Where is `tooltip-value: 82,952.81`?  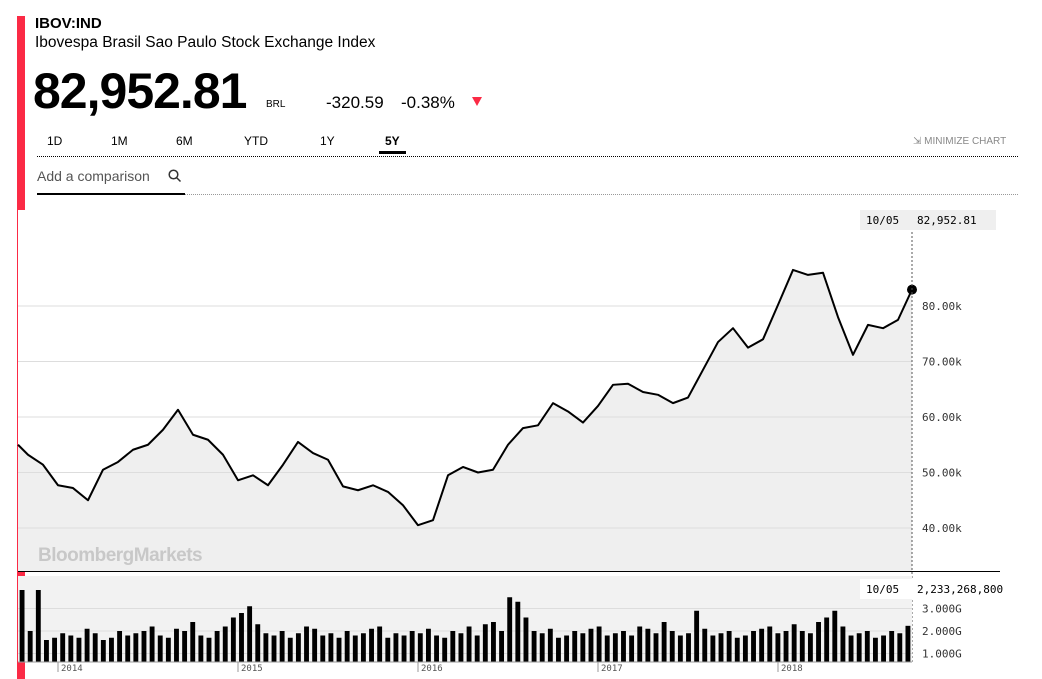
tooltip-value: 82,952.81 is located at coordinates (947, 220).